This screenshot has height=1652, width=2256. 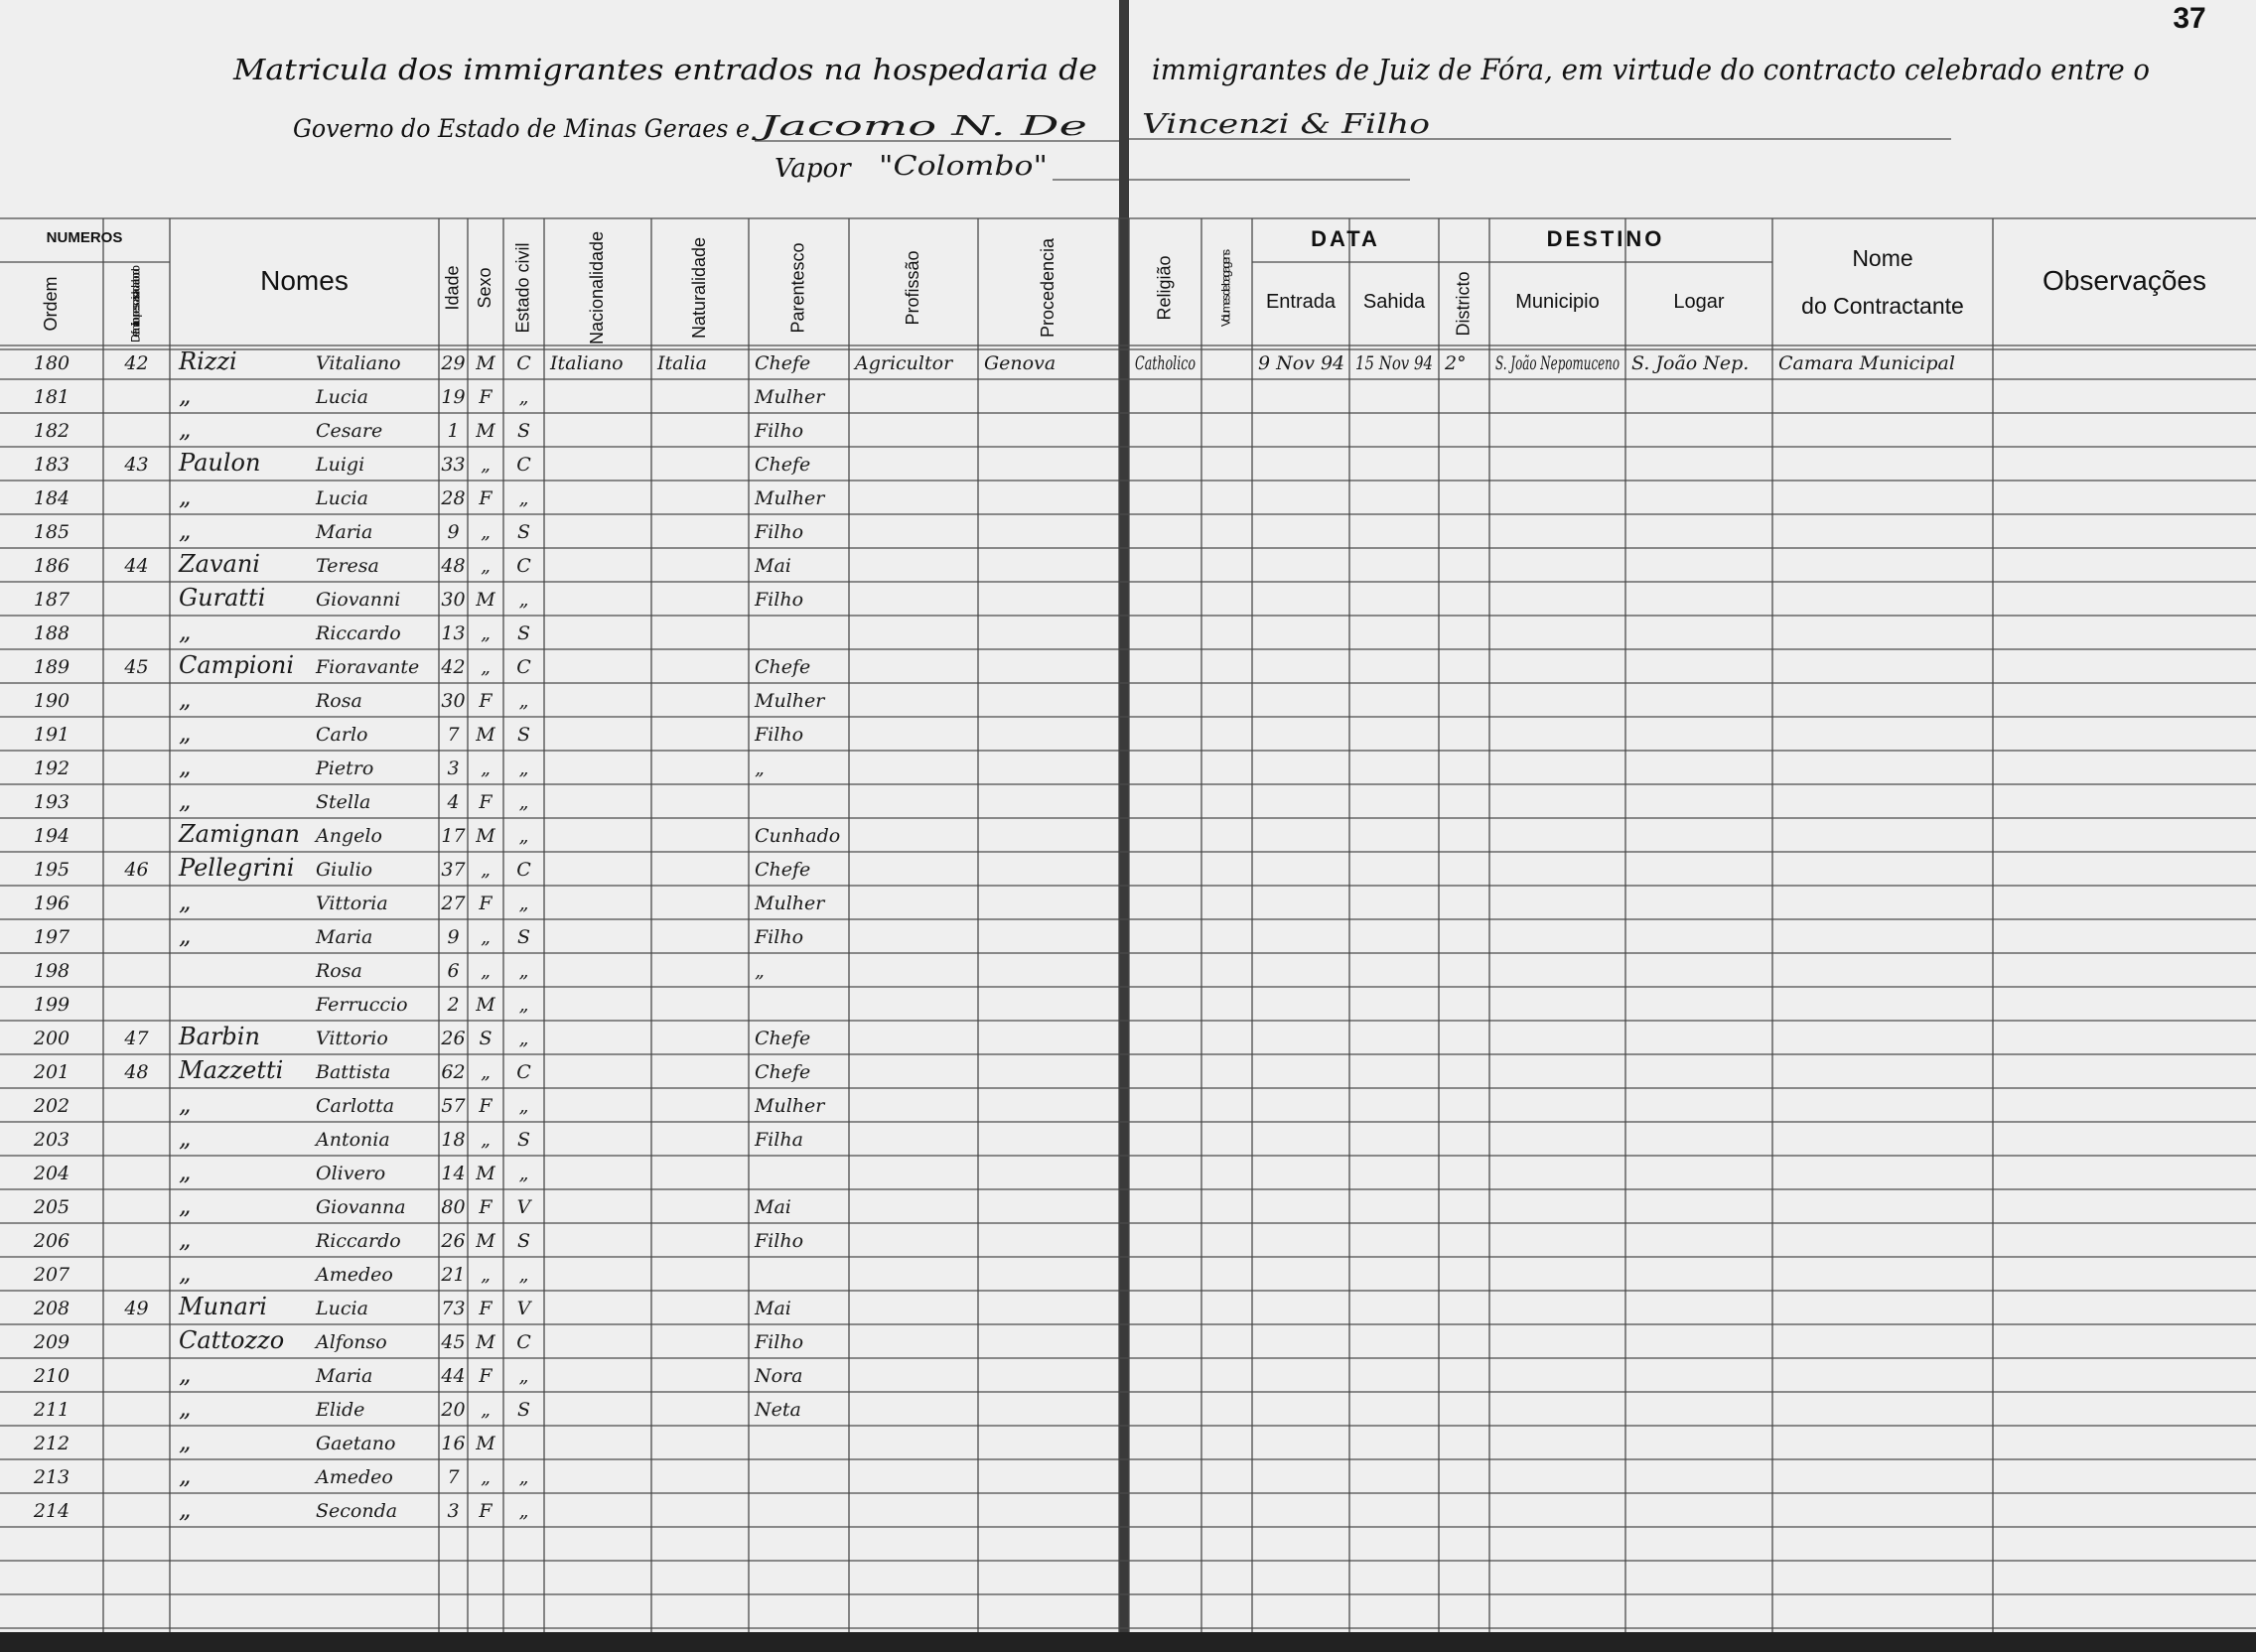 What do you see at coordinates (236, 665) in the screenshot?
I see `entry-surname: Campioni` at bounding box center [236, 665].